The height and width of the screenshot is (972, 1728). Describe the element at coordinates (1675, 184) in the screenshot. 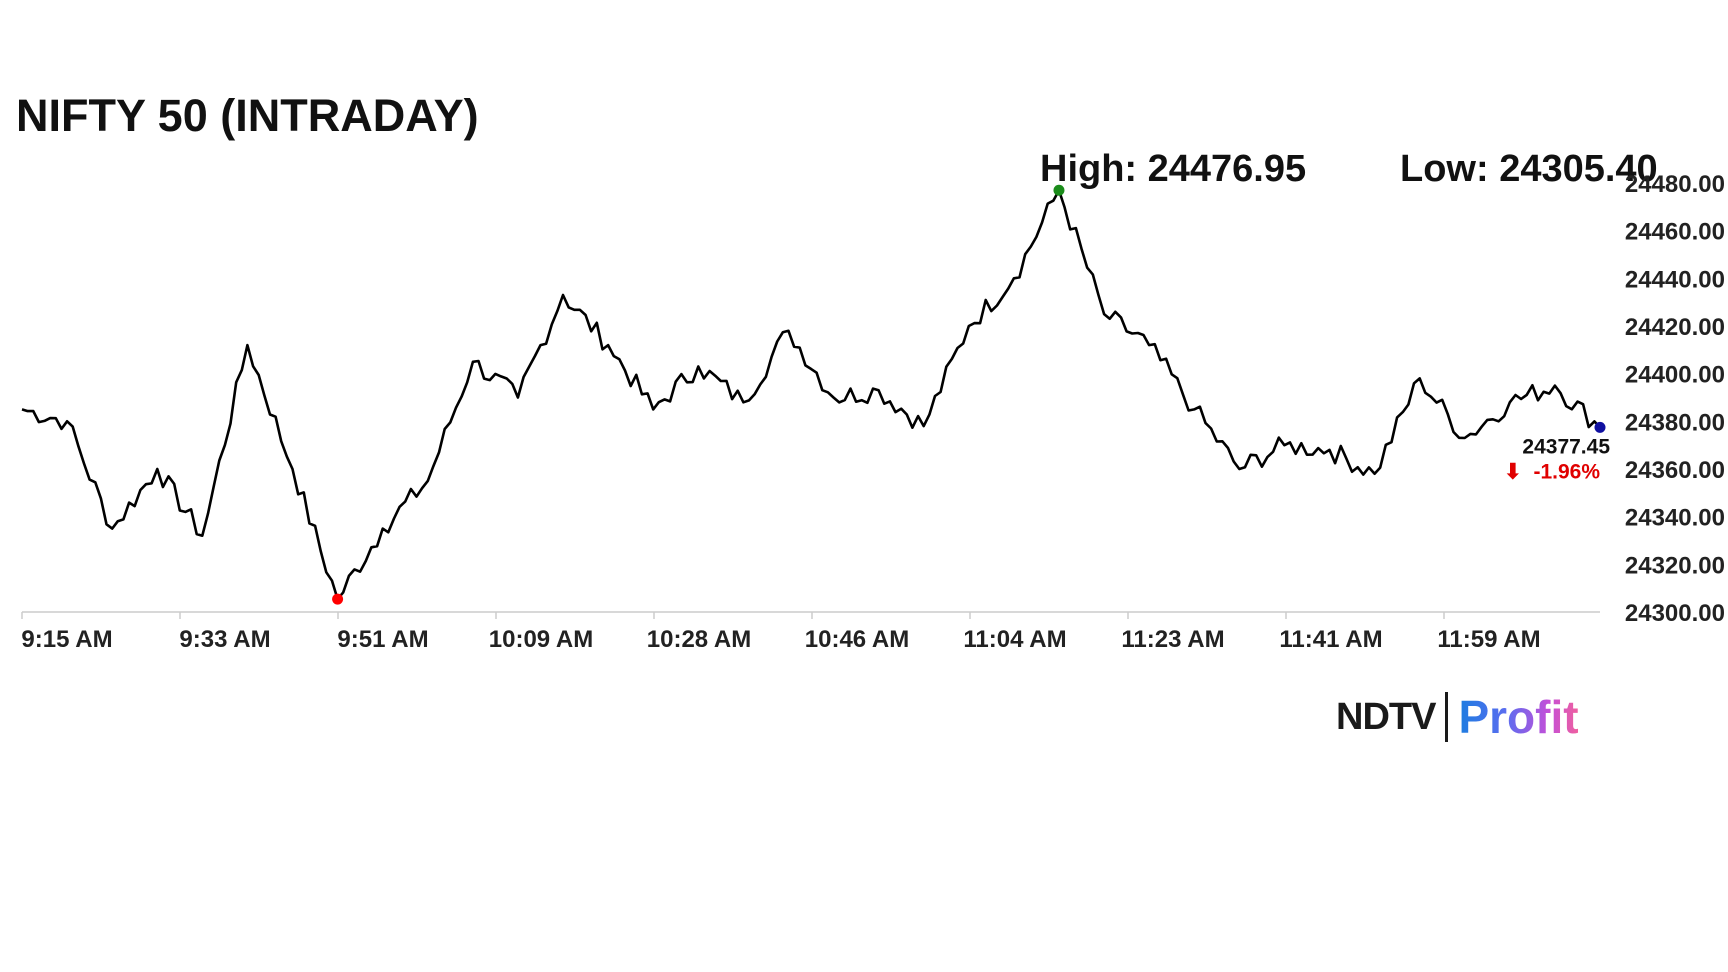

I see `y-tick-label: 24480.00` at that location.